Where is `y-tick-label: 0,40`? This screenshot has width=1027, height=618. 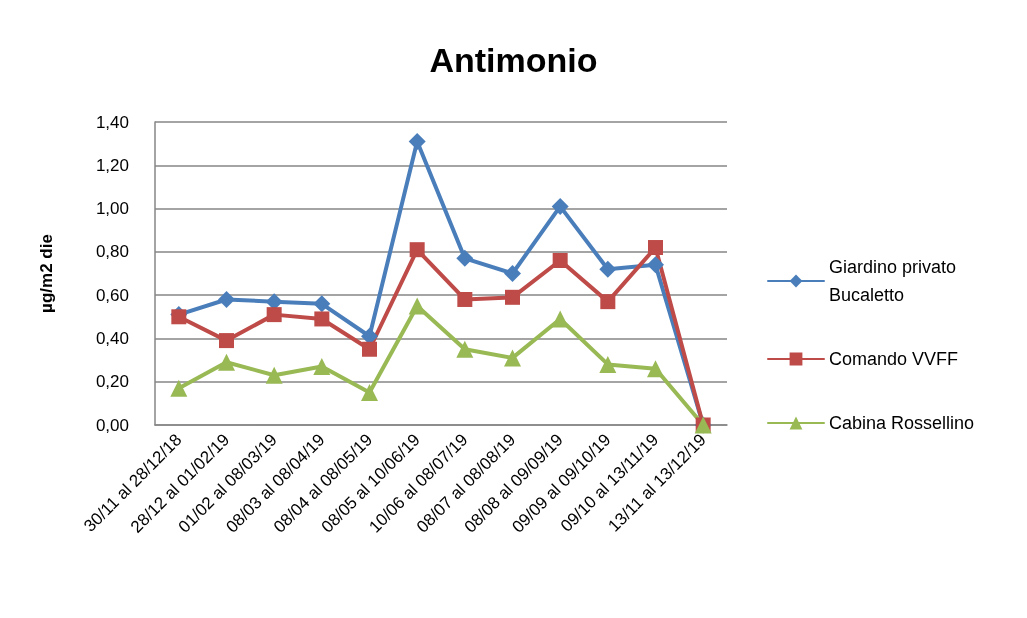 y-tick-label: 0,40 is located at coordinates (112, 338).